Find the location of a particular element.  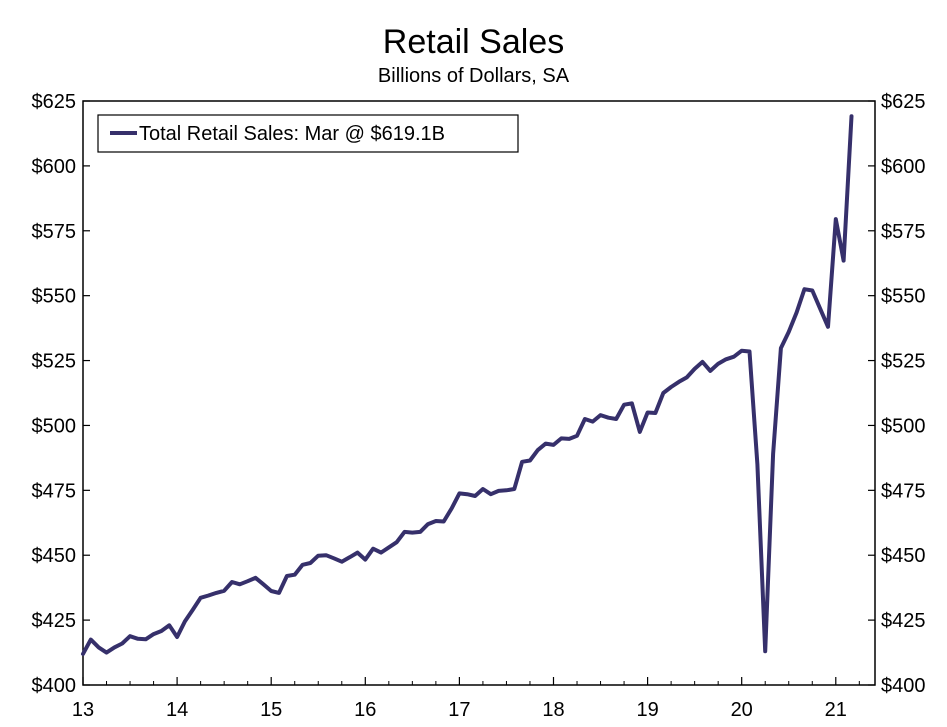

y-tick-label-left: $425 is located at coordinates (54, 621).